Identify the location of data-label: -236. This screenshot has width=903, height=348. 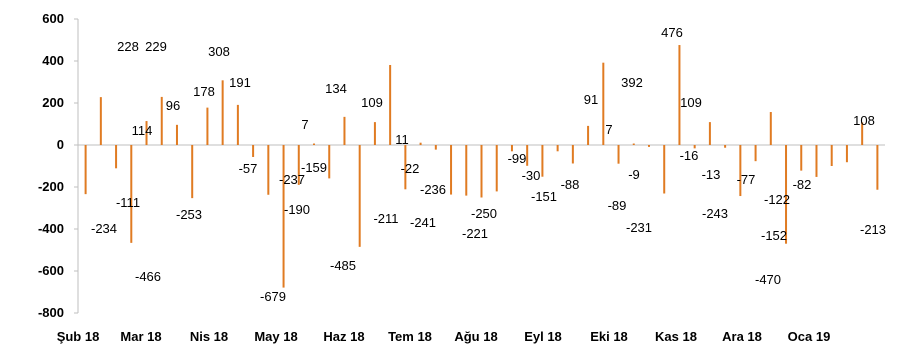
(433, 189).